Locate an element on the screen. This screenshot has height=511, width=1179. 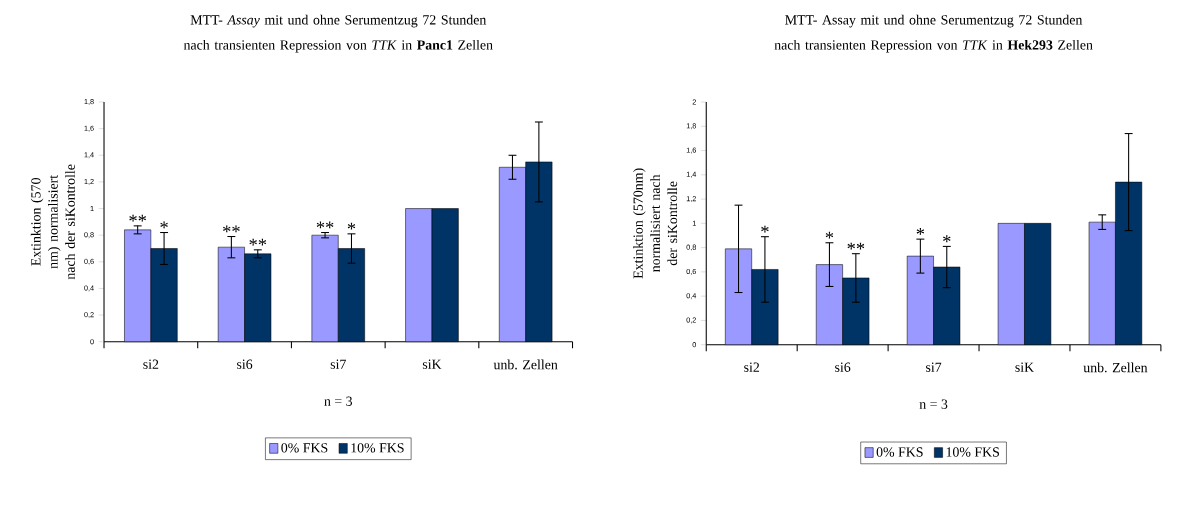
y-axis-title: Extinktion (570nm) normalisiert nach der siKontrolle is located at coordinates (655, 223).